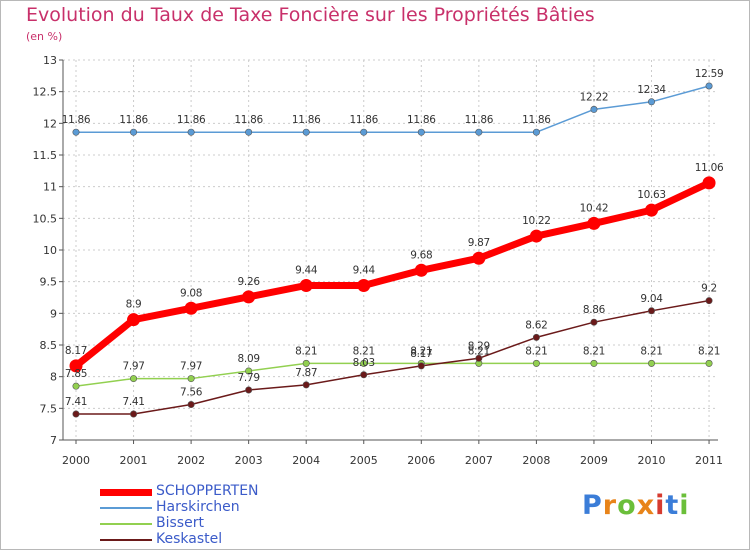  What do you see at coordinates (49, 282) in the screenshot?
I see `y-tick-label: 9.5` at bounding box center [49, 282].